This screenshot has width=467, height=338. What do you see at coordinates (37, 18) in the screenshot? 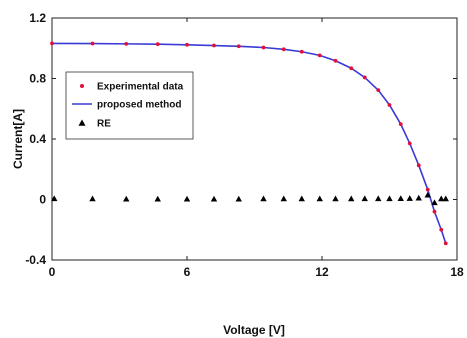
I see `y-tick-label: 1.2` at bounding box center [37, 18].